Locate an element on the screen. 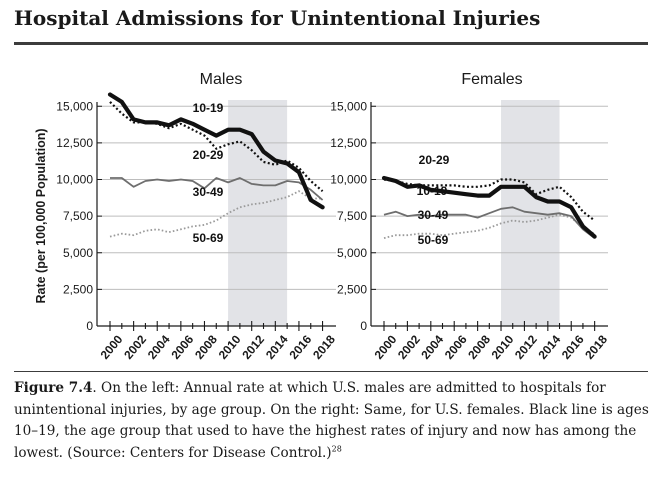 The image size is (662, 487). caption-label: Figure 7.4 is located at coordinates (53, 388).